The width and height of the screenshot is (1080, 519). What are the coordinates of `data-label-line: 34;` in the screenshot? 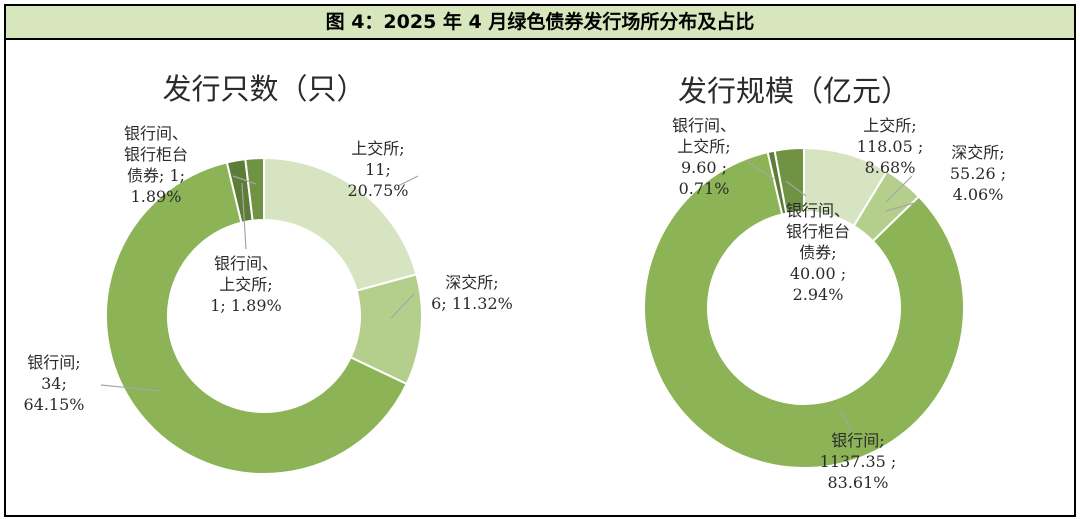 It's located at (54, 383).